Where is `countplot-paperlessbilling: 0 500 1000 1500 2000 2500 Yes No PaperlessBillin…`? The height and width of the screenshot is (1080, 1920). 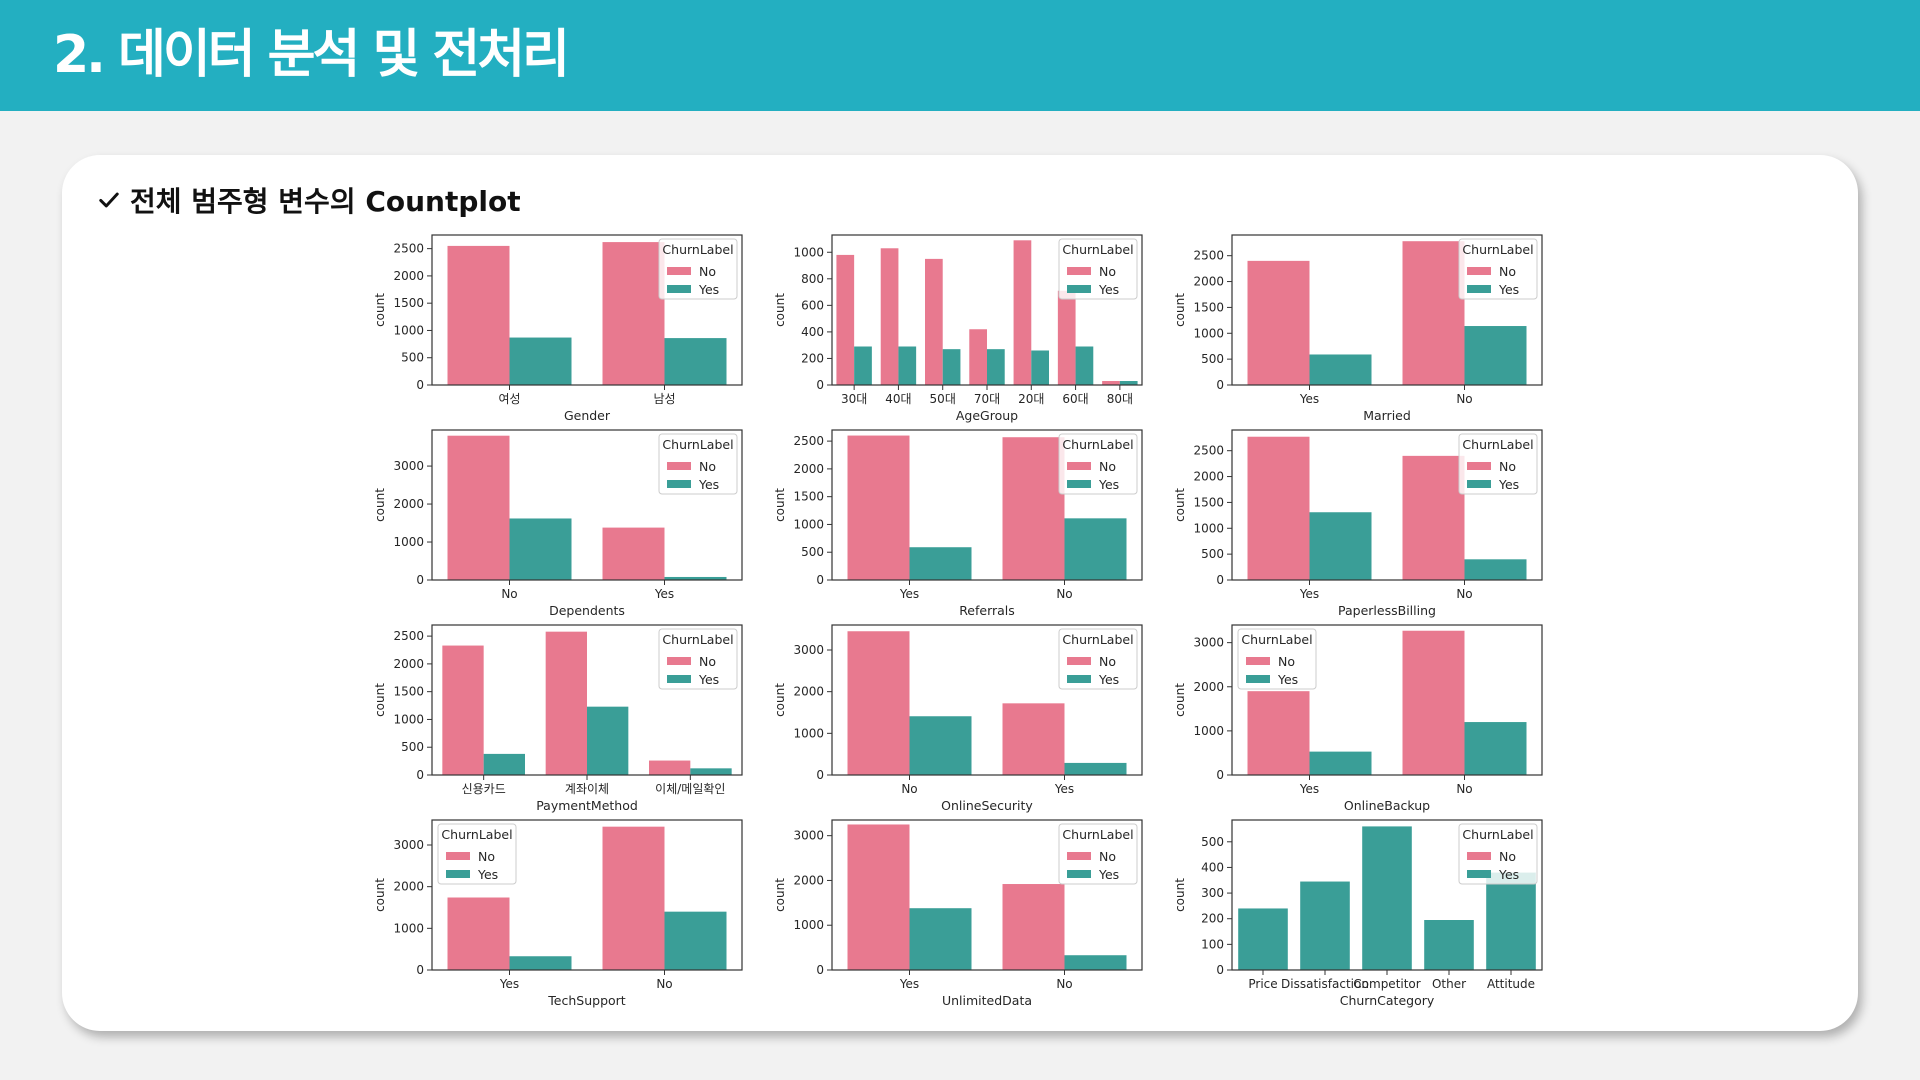 countplot-paperlessbilling: 0 500 1000 1500 2000 2500 Yes No PaperlessBillin… is located at coordinates (1358, 523).